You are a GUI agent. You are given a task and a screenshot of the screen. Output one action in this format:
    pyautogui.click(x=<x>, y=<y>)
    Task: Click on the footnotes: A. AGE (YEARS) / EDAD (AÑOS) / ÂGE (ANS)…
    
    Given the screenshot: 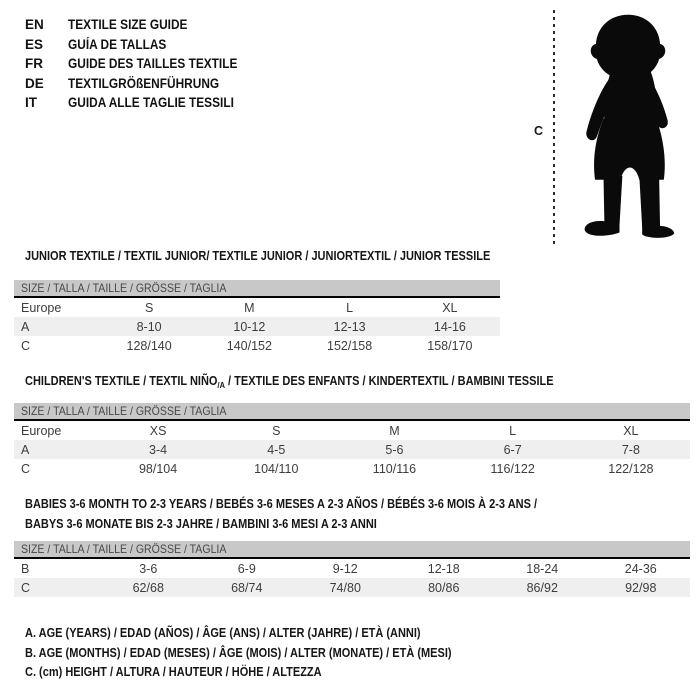 What is the action you would take?
    pyautogui.click(x=267, y=653)
    